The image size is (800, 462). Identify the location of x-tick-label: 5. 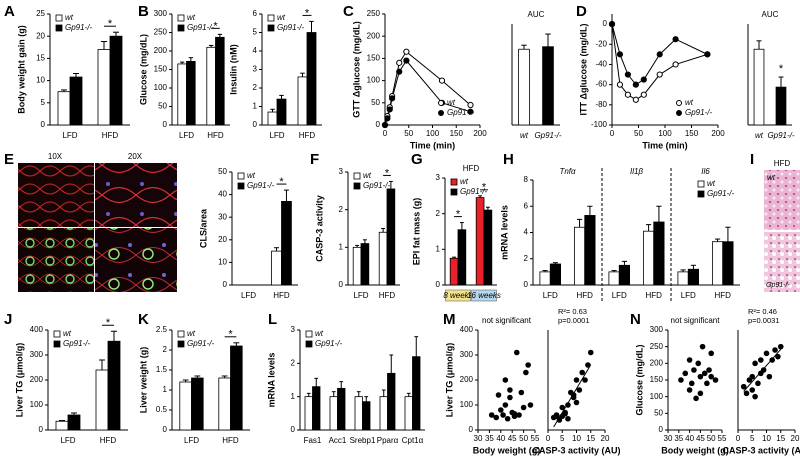
(562, 438).